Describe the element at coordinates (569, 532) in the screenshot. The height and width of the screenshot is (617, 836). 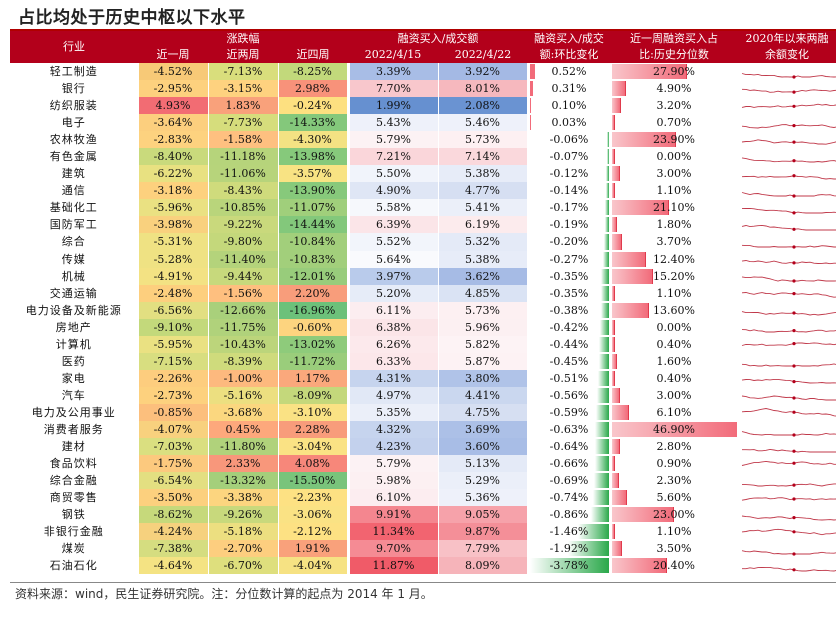
I see `ratio-change-value: -1.46%` at that location.